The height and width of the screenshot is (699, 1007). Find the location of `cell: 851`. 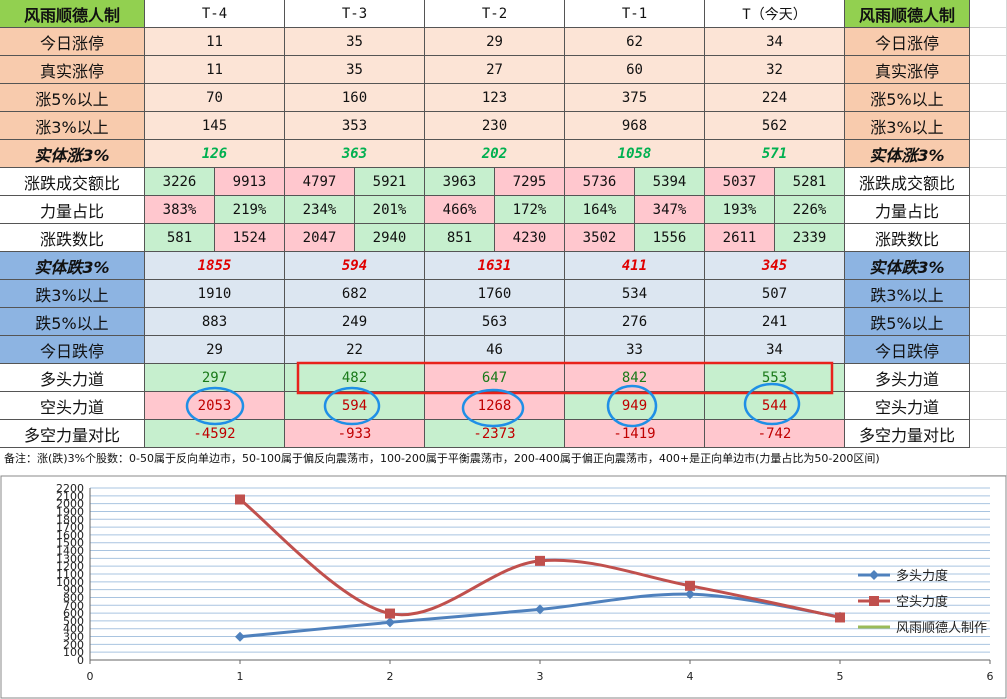

cell: 851 is located at coordinates (460, 238).